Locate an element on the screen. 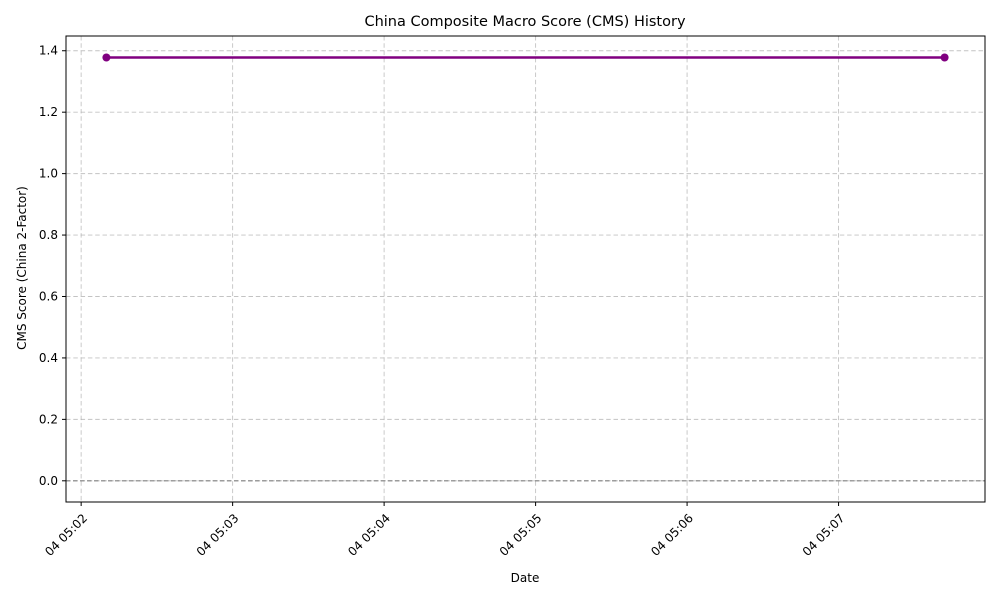 The height and width of the screenshot is (600, 1000). series-layer is located at coordinates (525, 57).